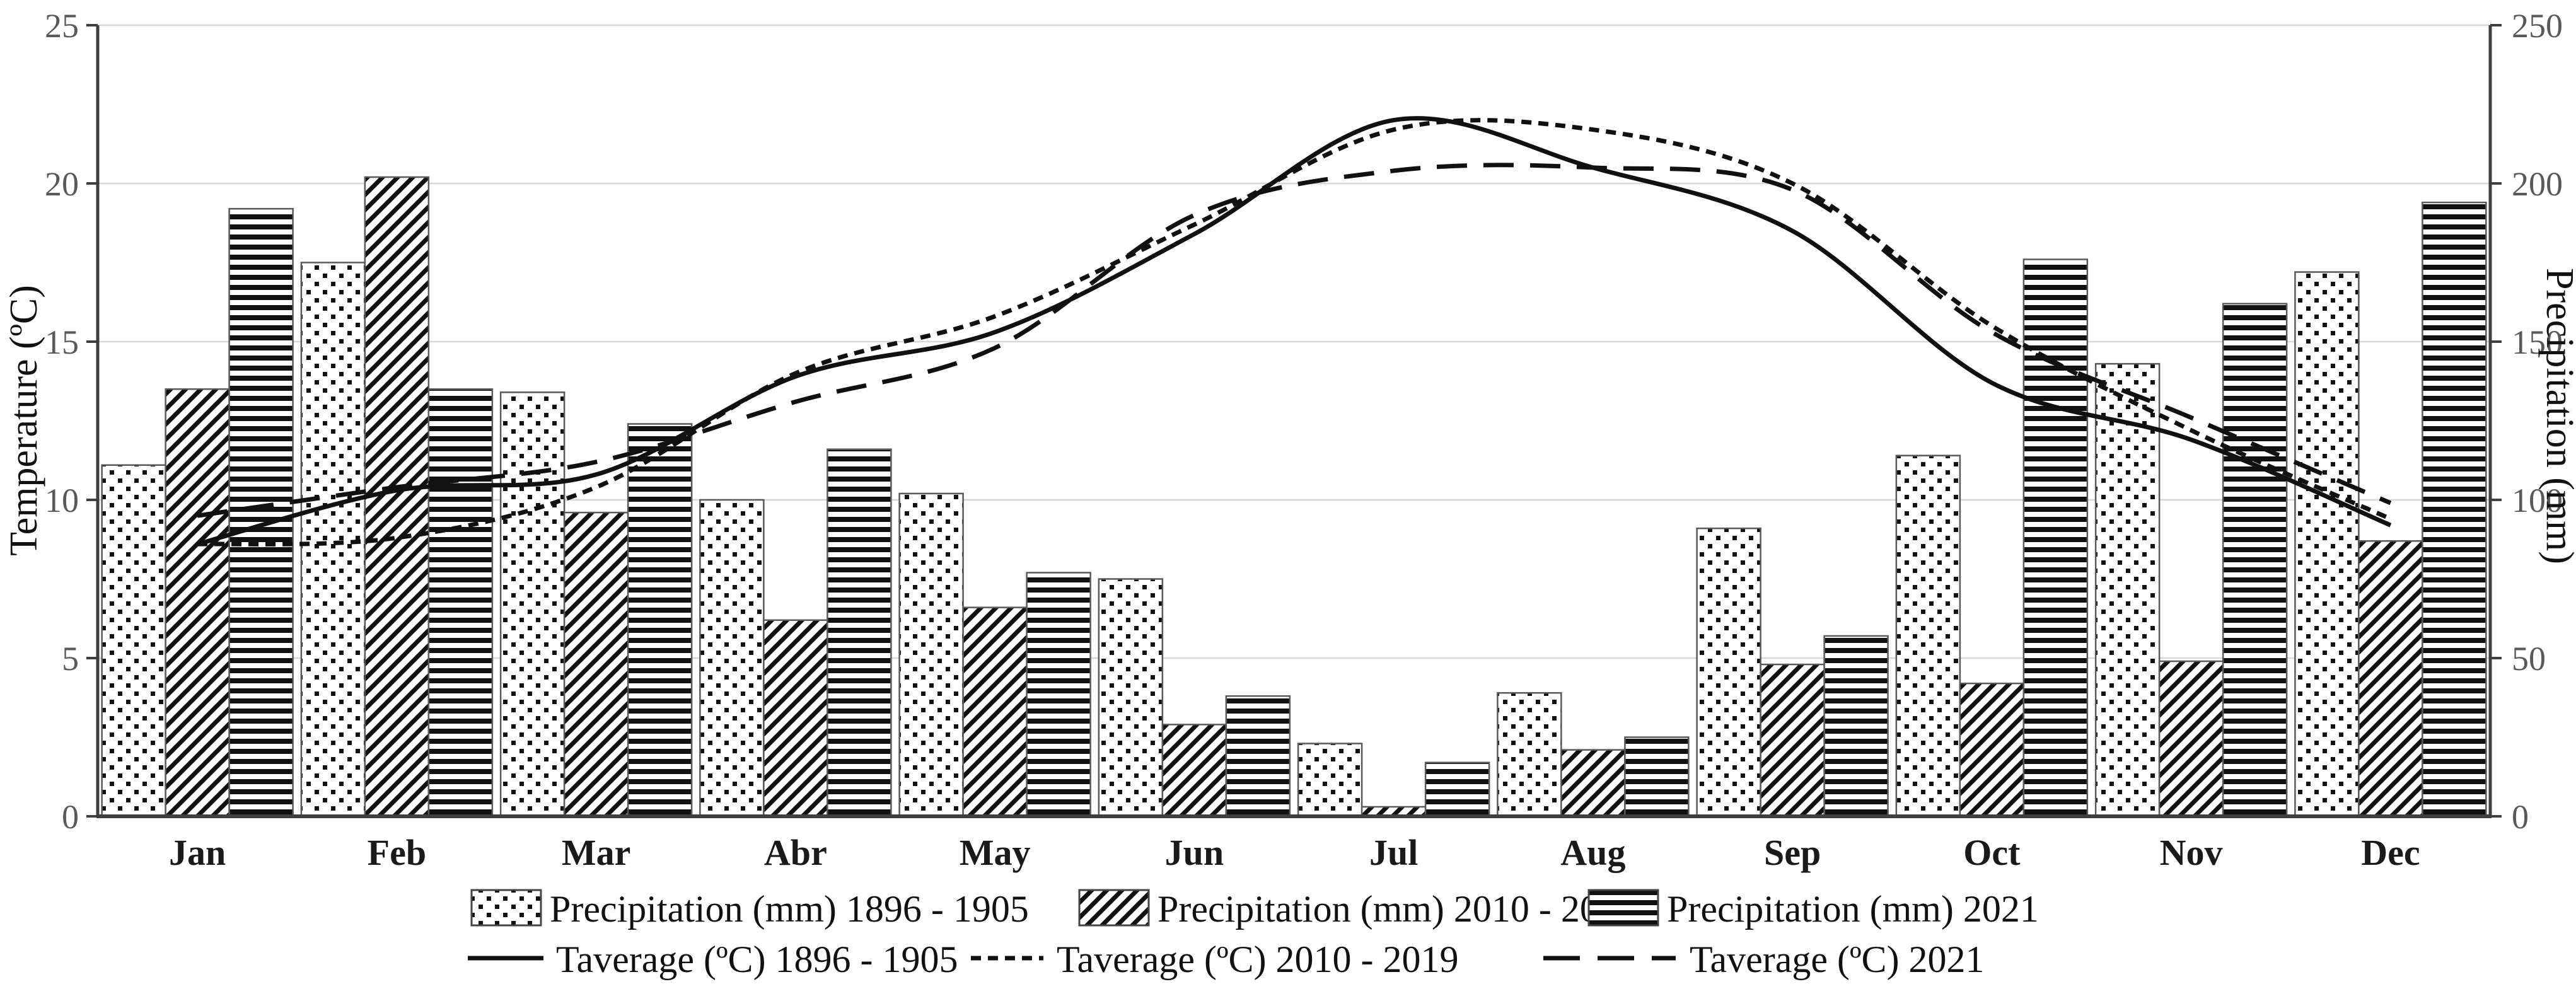 Image resolution: width=2576 pixels, height=1001 pixels. Describe the element at coordinates (2537, 26) in the screenshot. I see `right-tick-label: 250` at that location.